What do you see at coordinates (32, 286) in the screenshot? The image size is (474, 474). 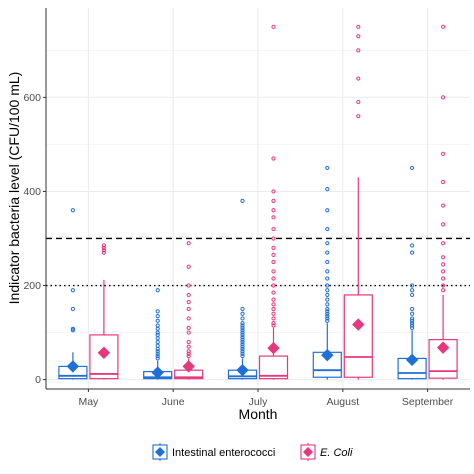 I see `y-tick-label: 200` at bounding box center [32, 286].